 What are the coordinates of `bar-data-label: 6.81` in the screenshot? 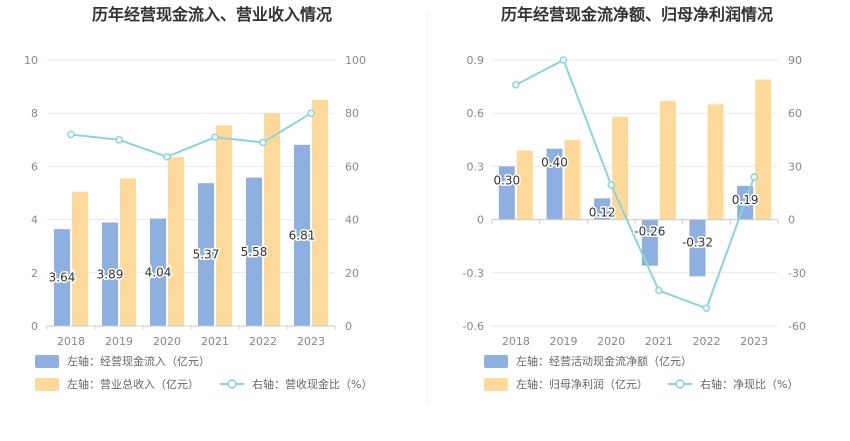 It's located at (302, 235).